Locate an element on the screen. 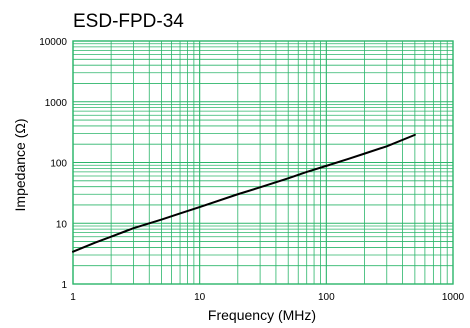 This screenshot has width=470, height=328. x-tick-label: 1000 is located at coordinates (453, 297).